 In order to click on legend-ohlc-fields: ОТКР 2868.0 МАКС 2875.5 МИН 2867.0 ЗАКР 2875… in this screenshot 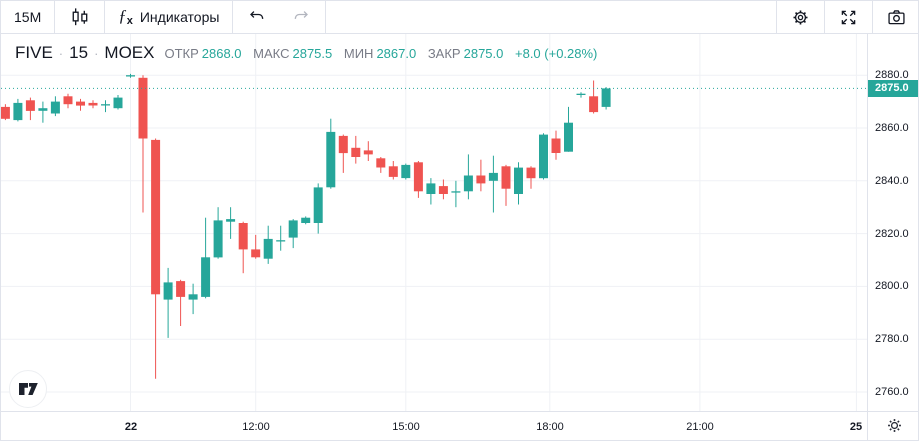, I will do `click(380, 53)`.